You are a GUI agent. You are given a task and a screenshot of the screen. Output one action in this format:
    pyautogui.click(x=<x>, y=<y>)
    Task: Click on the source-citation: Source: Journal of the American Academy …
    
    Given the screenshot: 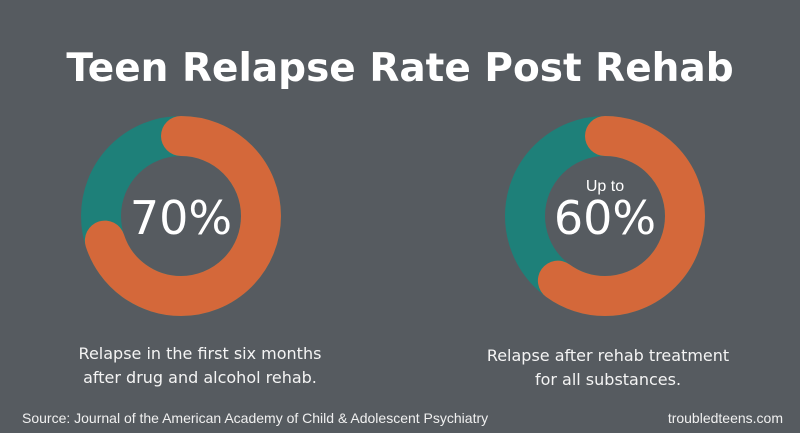 What is the action you would take?
    pyautogui.click(x=255, y=418)
    